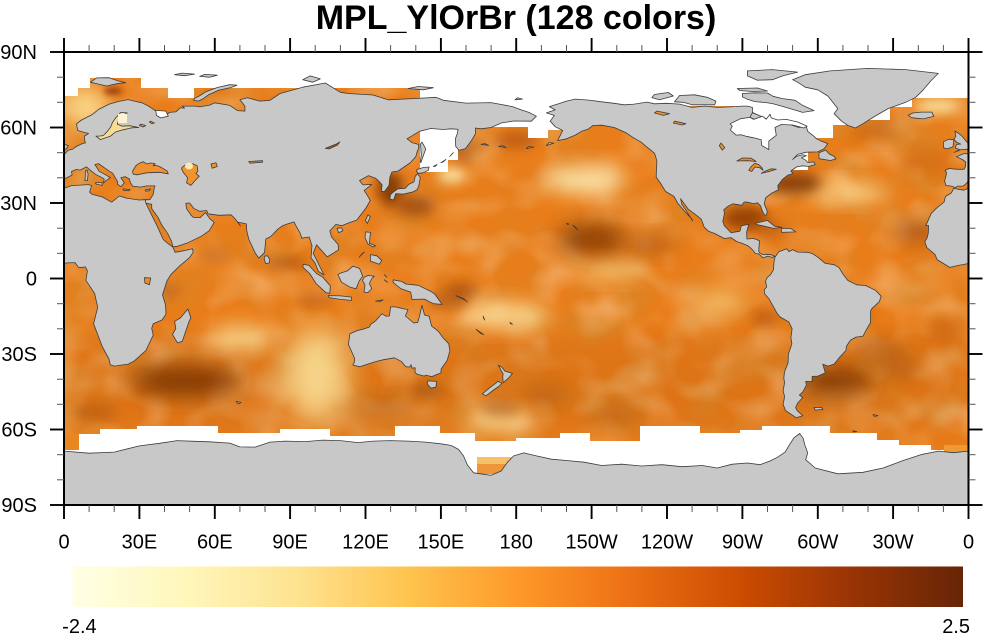  I want to click on svg-text: 90E, so click(290, 543).